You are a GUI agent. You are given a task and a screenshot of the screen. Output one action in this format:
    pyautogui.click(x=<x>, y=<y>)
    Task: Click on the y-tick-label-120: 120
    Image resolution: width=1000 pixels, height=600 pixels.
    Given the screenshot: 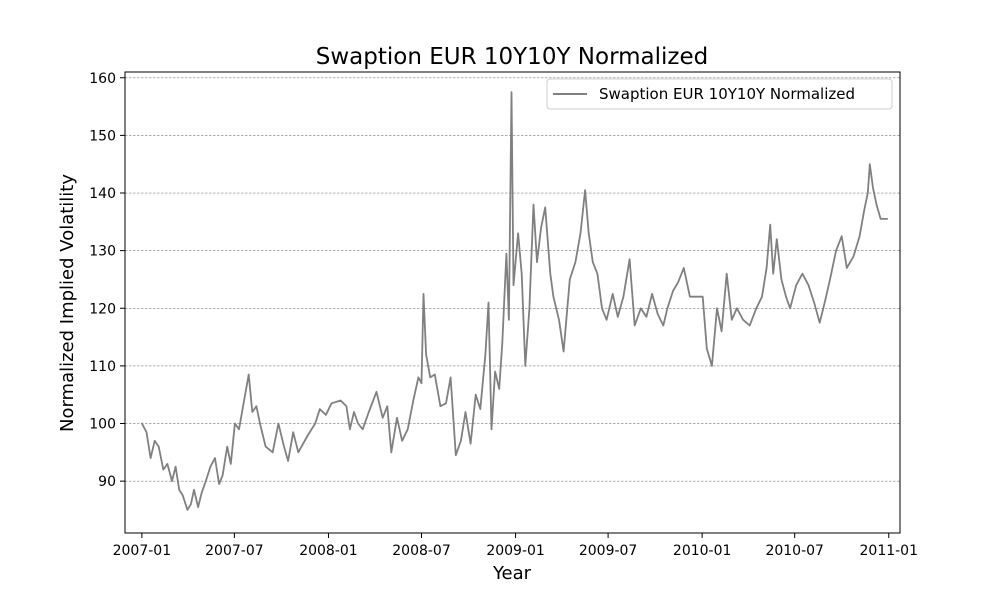 What is the action you would take?
    pyautogui.click(x=102, y=309)
    